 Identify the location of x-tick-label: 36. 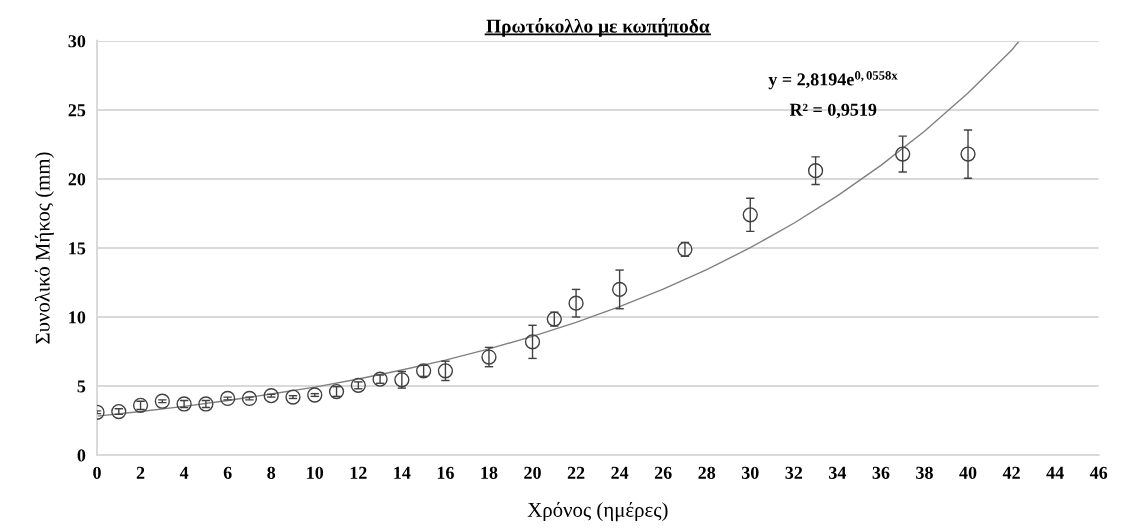
(881, 472).